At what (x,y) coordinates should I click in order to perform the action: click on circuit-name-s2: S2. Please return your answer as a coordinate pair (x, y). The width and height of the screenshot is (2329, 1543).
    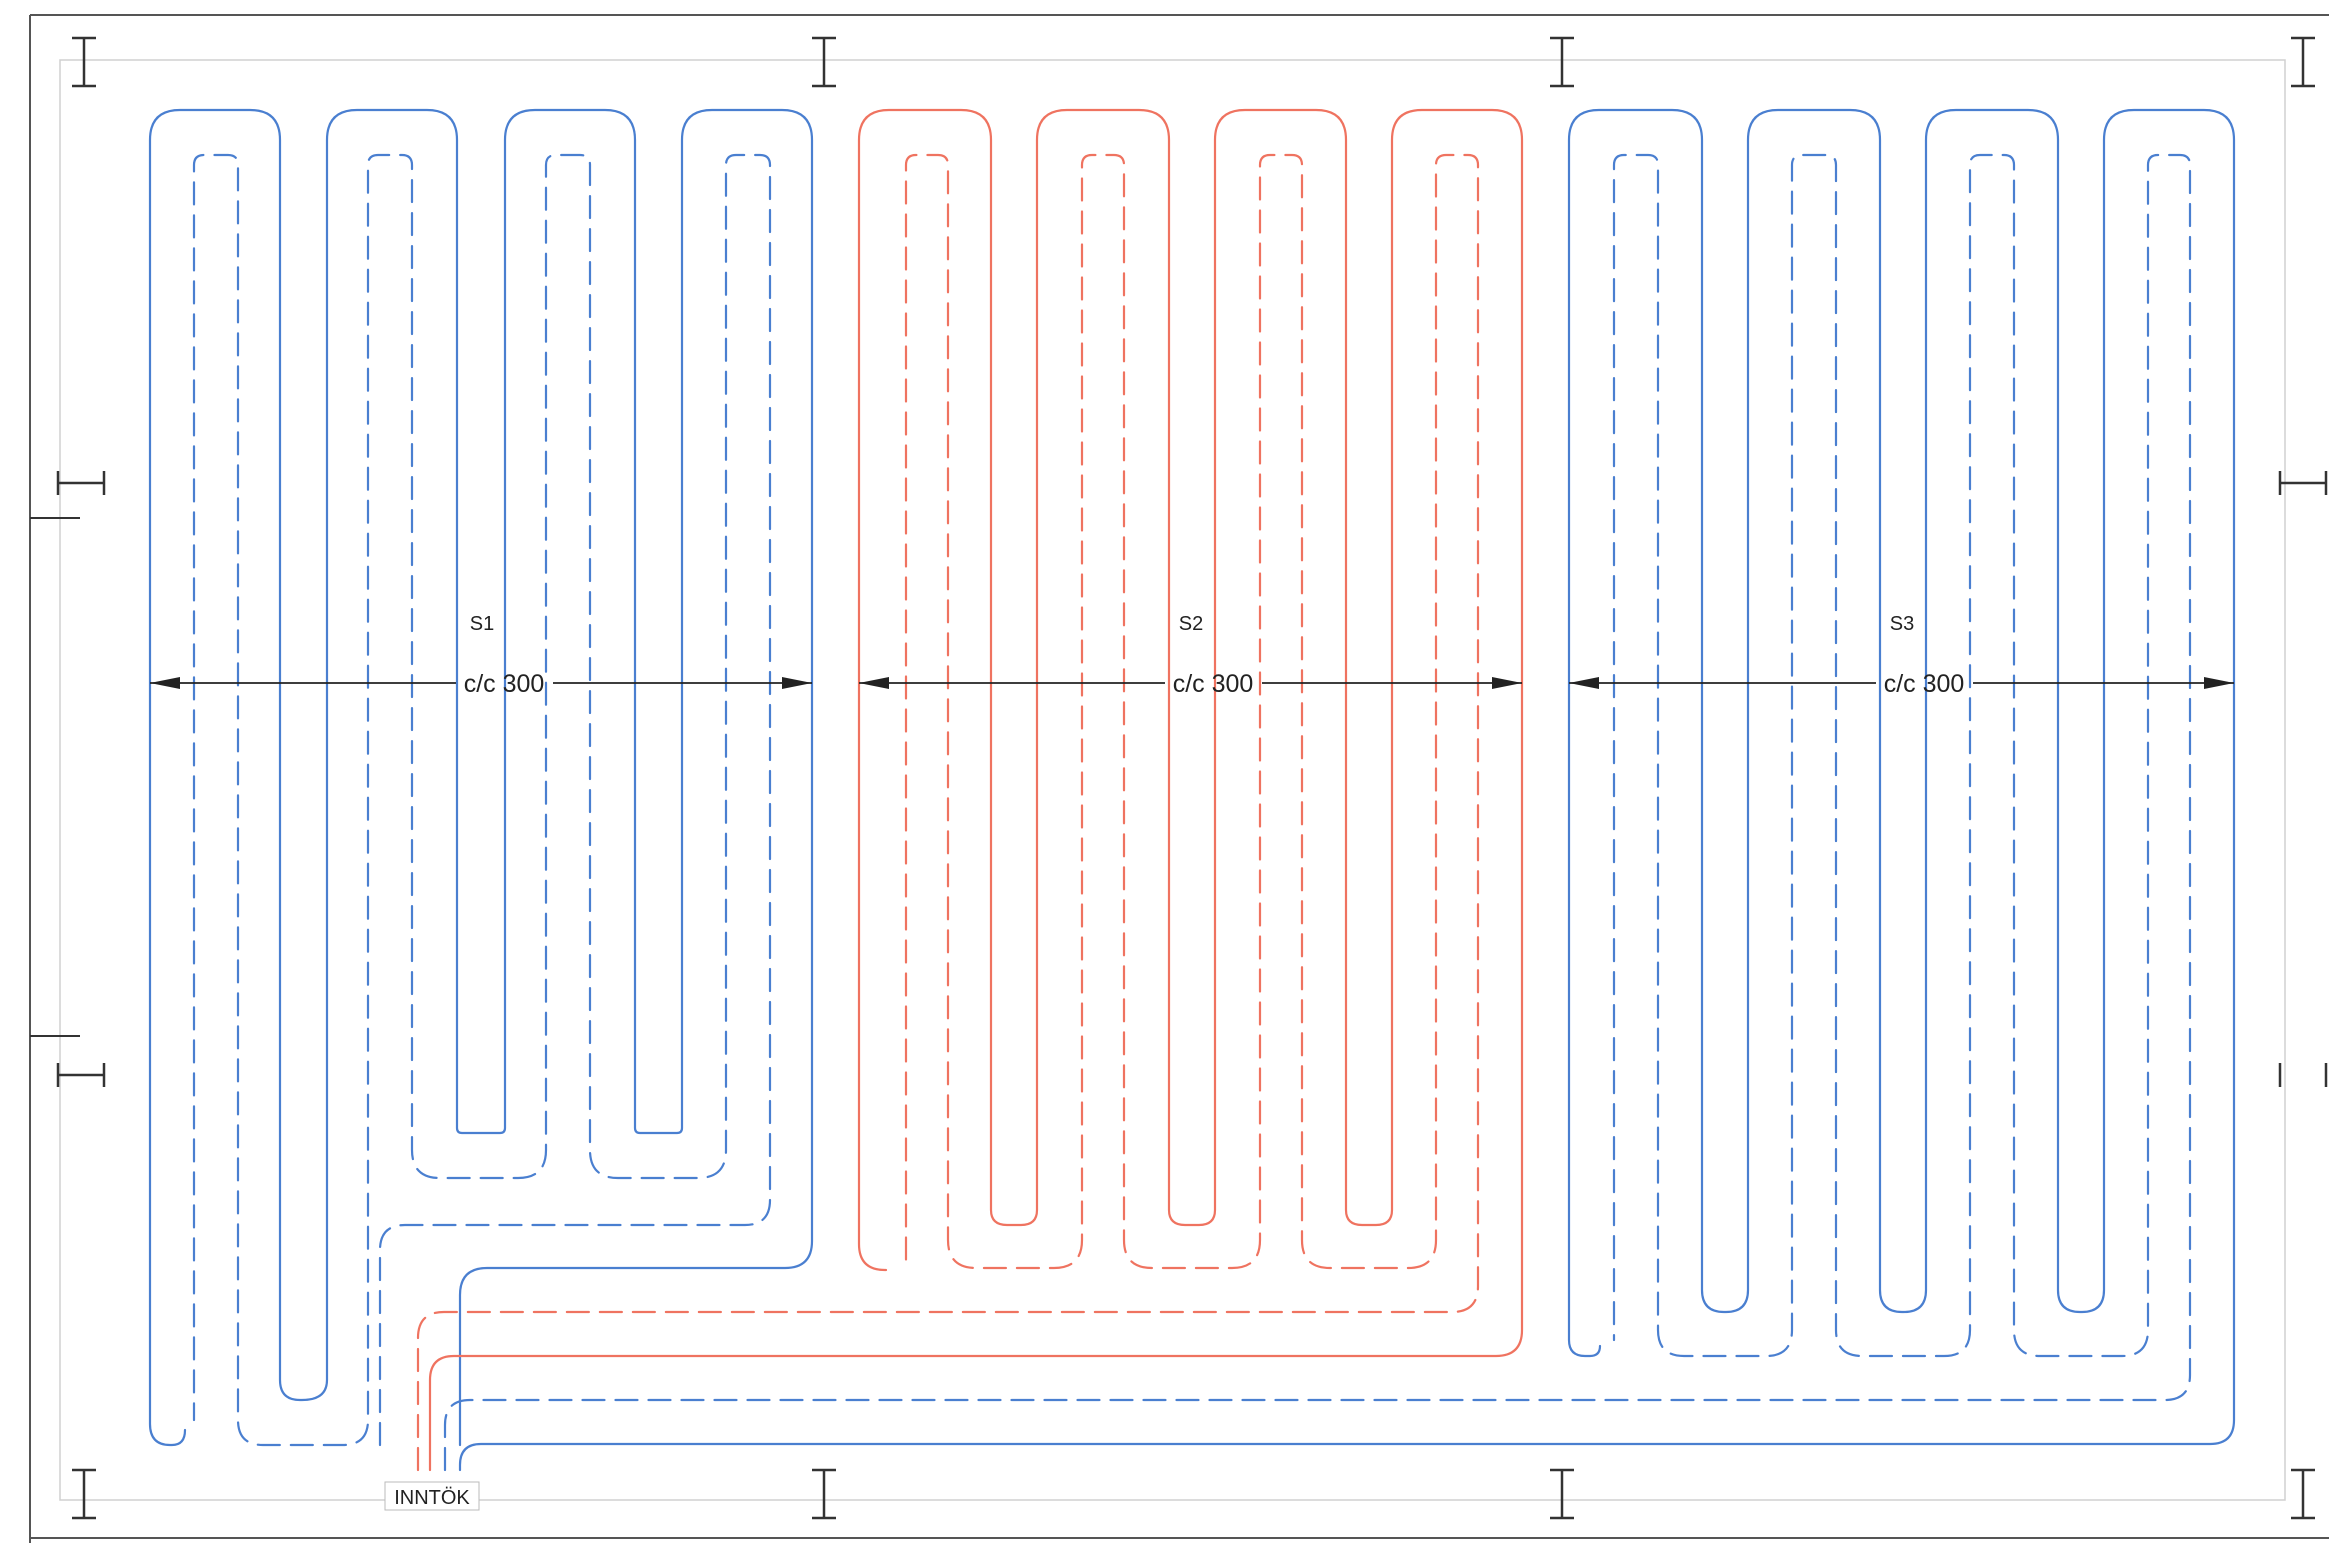
    Looking at the image, I should click on (1191, 624).